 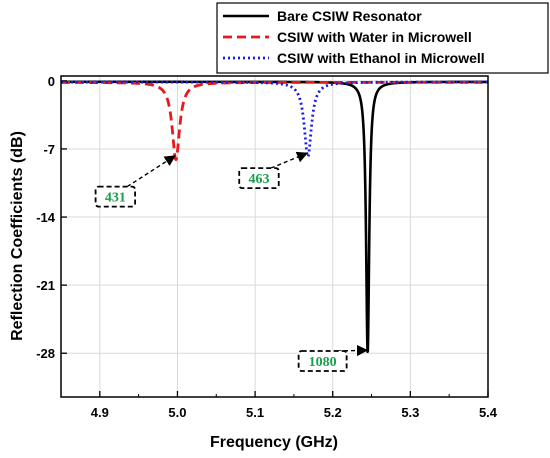 What do you see at coordinates (49, 149) in the screenshot?
I see `y-tick-label: -7` at bounding box center [49, 149].